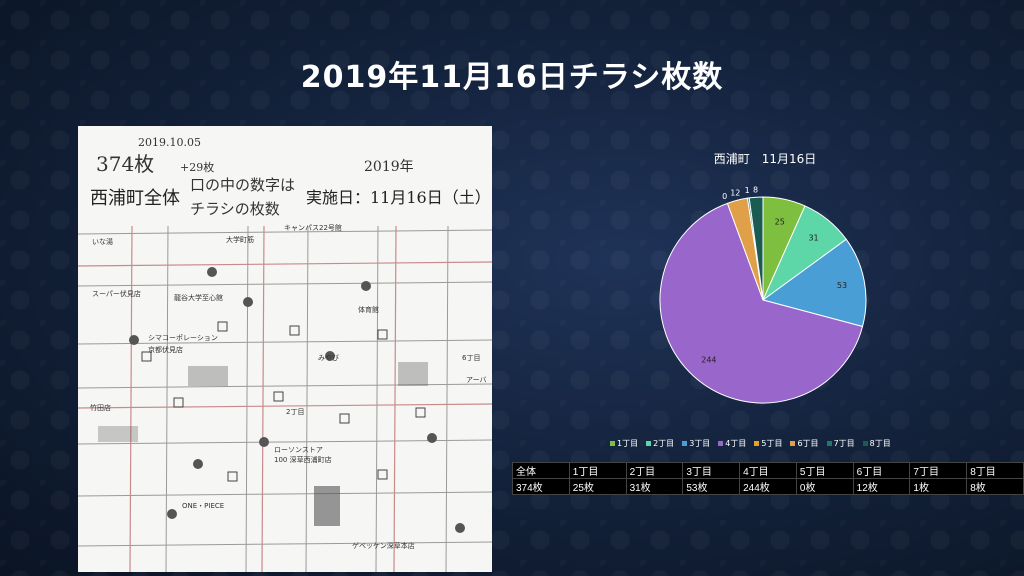  Describe the element at coordinates (203, 506) in the screenshot. I see `map-label: ONE・PIECE` at that location.